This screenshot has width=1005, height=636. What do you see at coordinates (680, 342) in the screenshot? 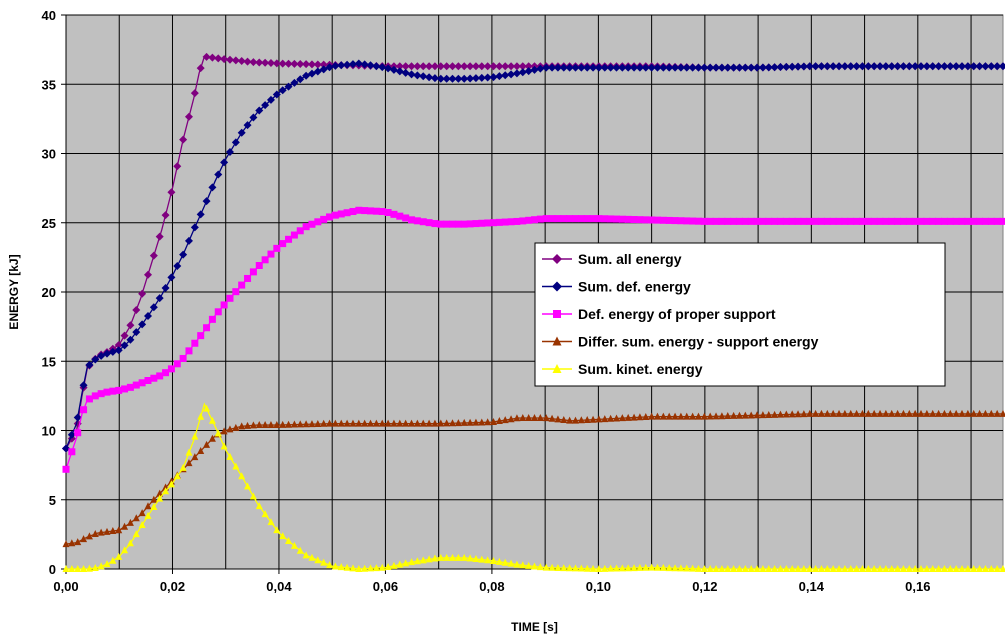
I see `legend-item: Differ. sum. energy - support energy` at bounding box center [680, 342].